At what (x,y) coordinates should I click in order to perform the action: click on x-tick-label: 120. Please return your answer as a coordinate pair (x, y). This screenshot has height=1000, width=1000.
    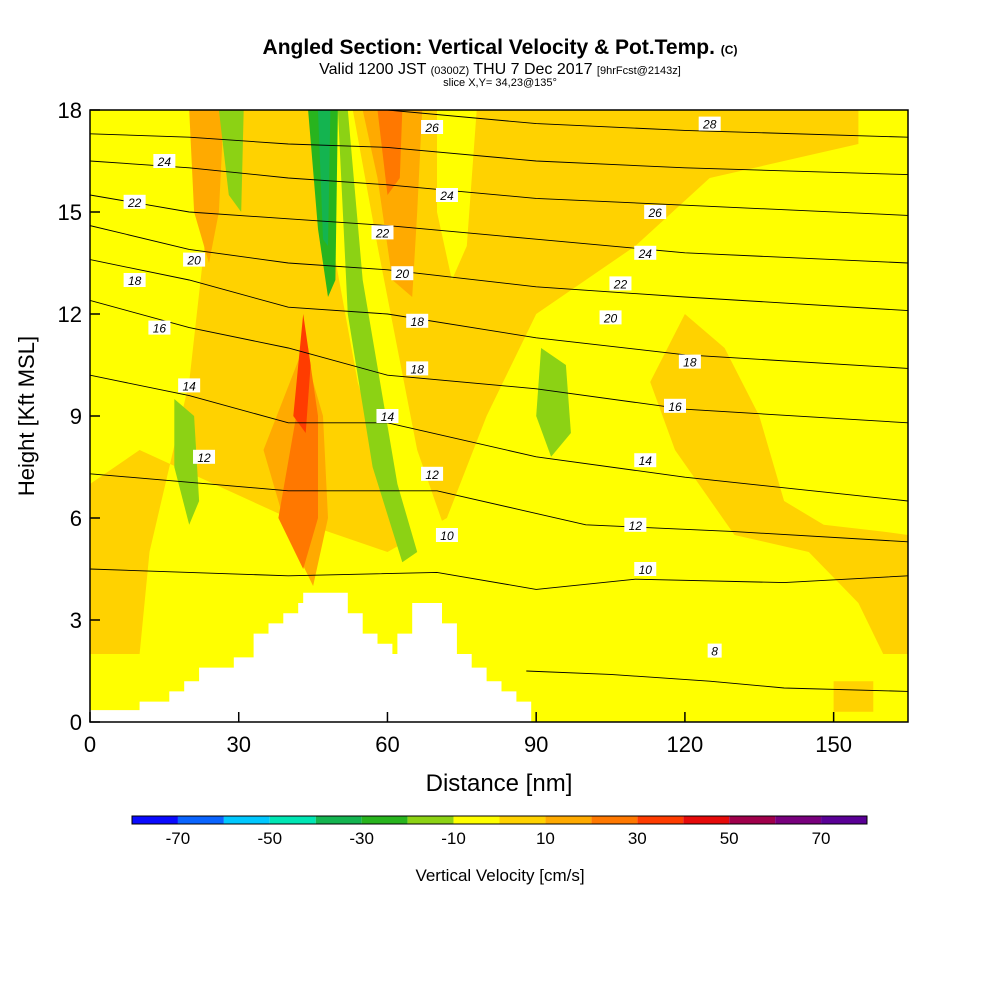
    Looking at the image, I should click on (685, 744).